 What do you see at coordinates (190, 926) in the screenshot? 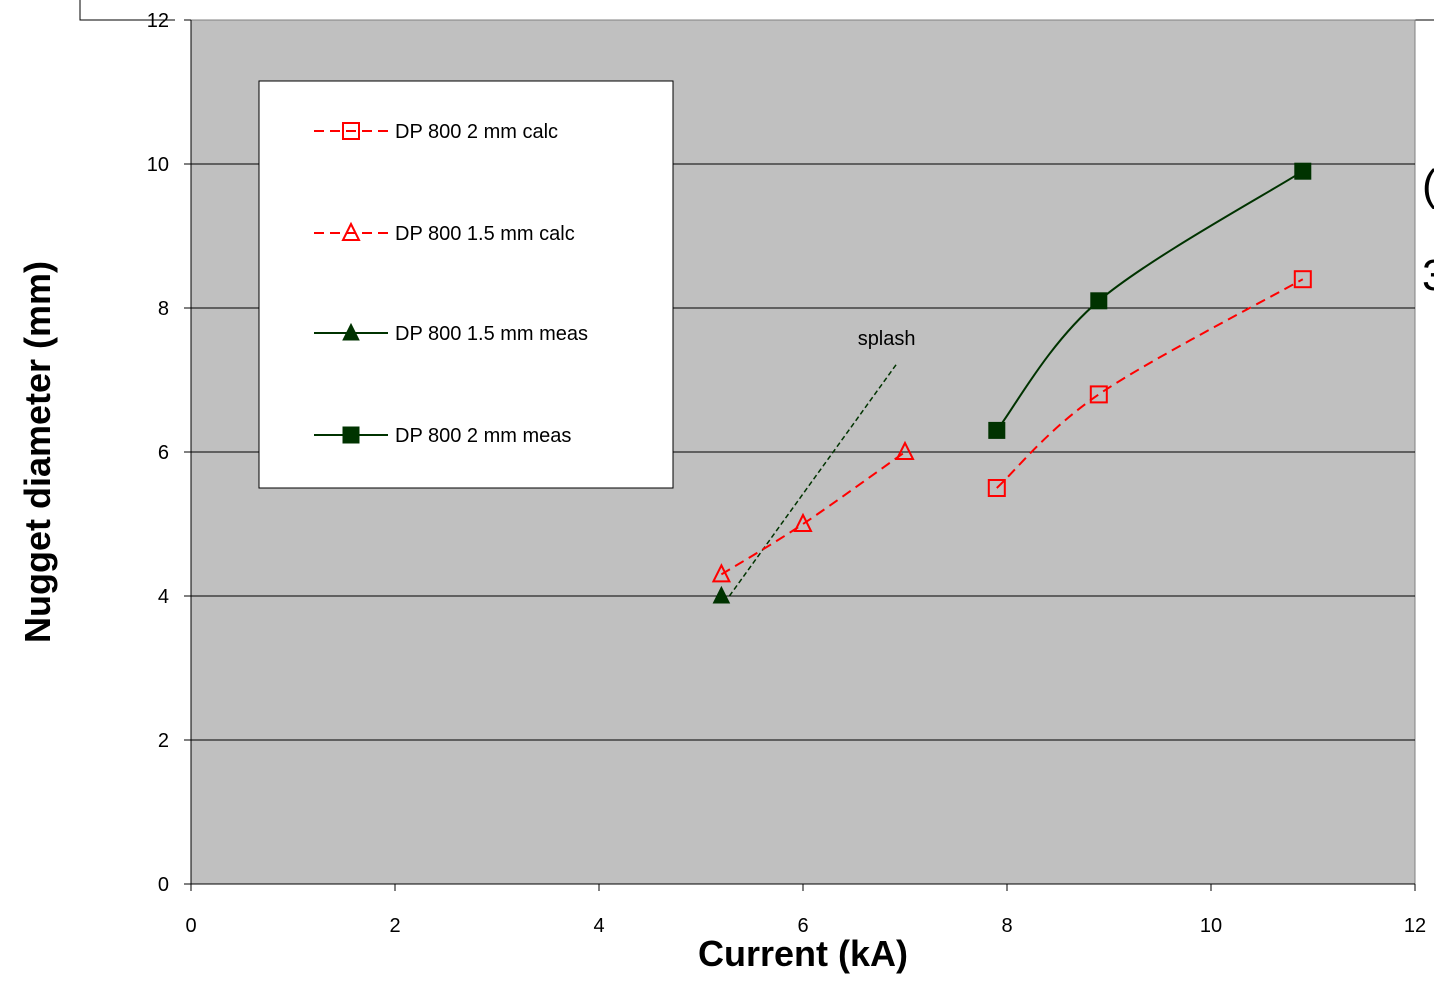
I see `x-tick-label: 0` at bounding box center [190, 926].